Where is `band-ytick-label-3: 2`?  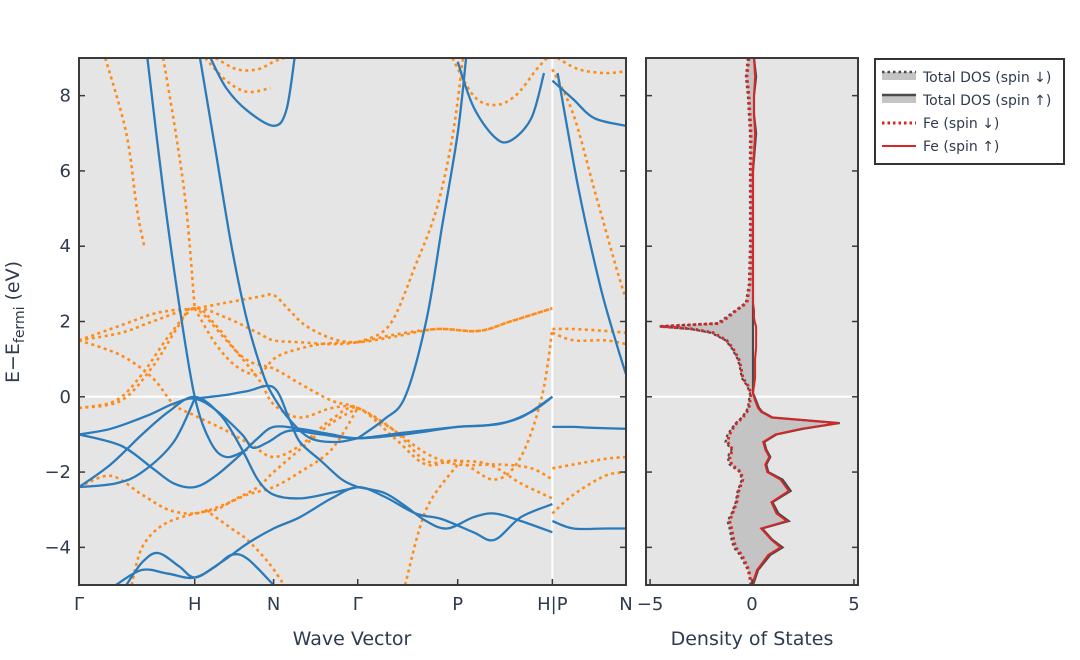 band-ytick-label-3: 2 is located at coordinates (65, 322).